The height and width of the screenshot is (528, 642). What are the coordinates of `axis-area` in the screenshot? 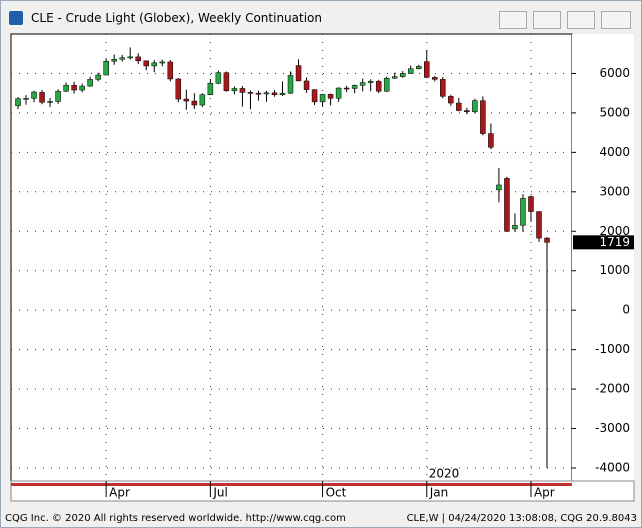 It's located at (603, 257).